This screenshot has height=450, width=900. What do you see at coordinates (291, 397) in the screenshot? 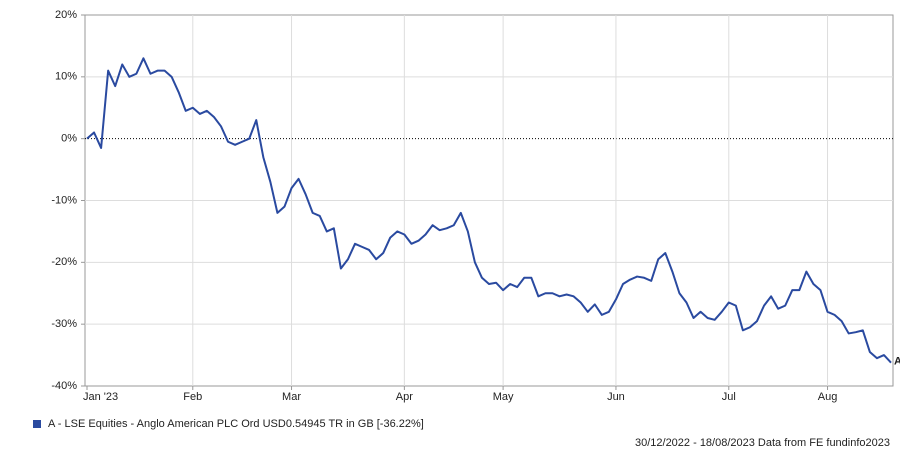
I see `x-tick-label: Mar` at bounding box center [291, 397].